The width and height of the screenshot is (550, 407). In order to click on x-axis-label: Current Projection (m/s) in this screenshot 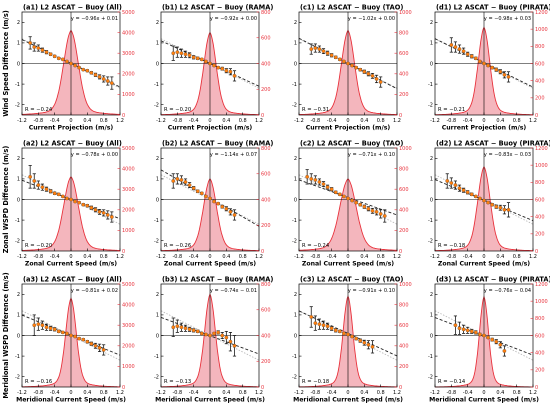, I will do `click(348, 128)`.